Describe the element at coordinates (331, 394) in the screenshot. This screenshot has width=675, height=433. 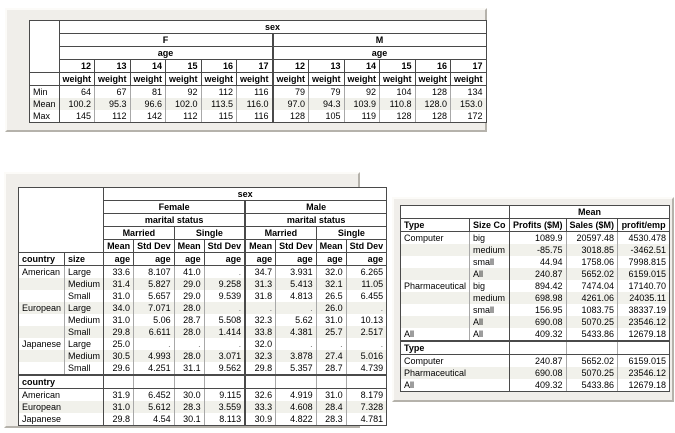
I see `data-cell: 31.0` at that location.